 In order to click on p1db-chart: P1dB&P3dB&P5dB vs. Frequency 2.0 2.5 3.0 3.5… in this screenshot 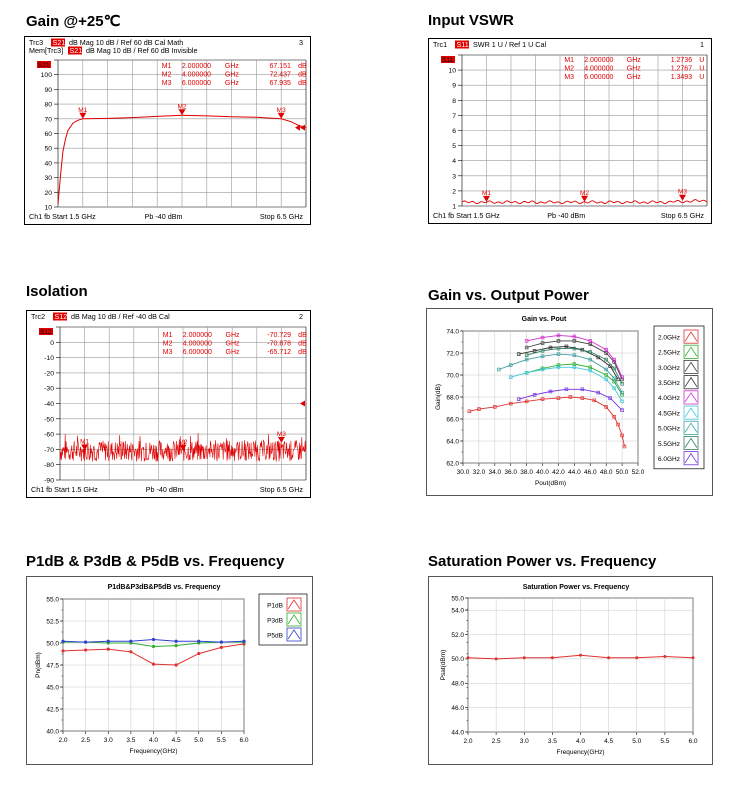, I will do `click(169, 670)`.